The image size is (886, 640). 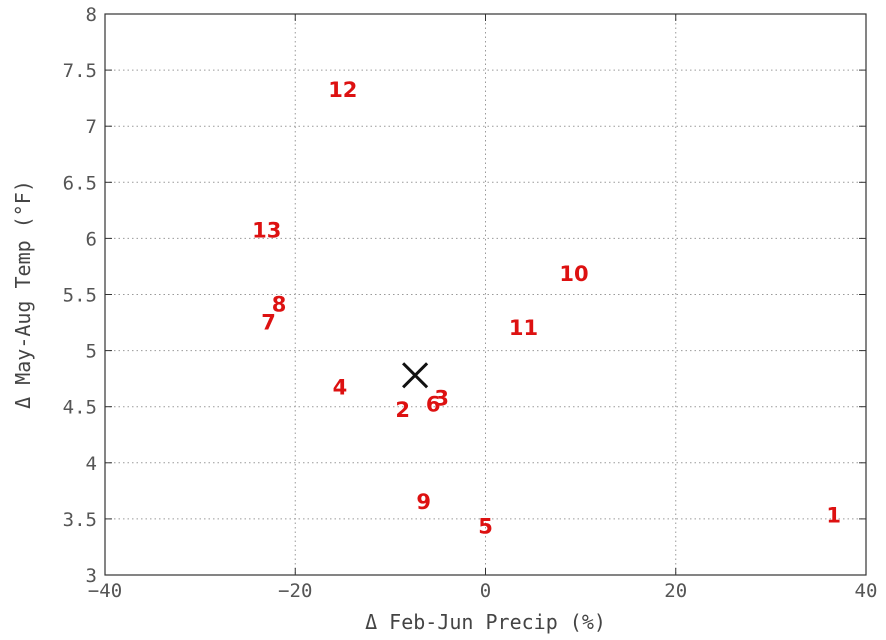 What do you see at coordinates (523, 328) in the screenshot?
I see `data-point-label: 11` at bounding box center [523, 328].